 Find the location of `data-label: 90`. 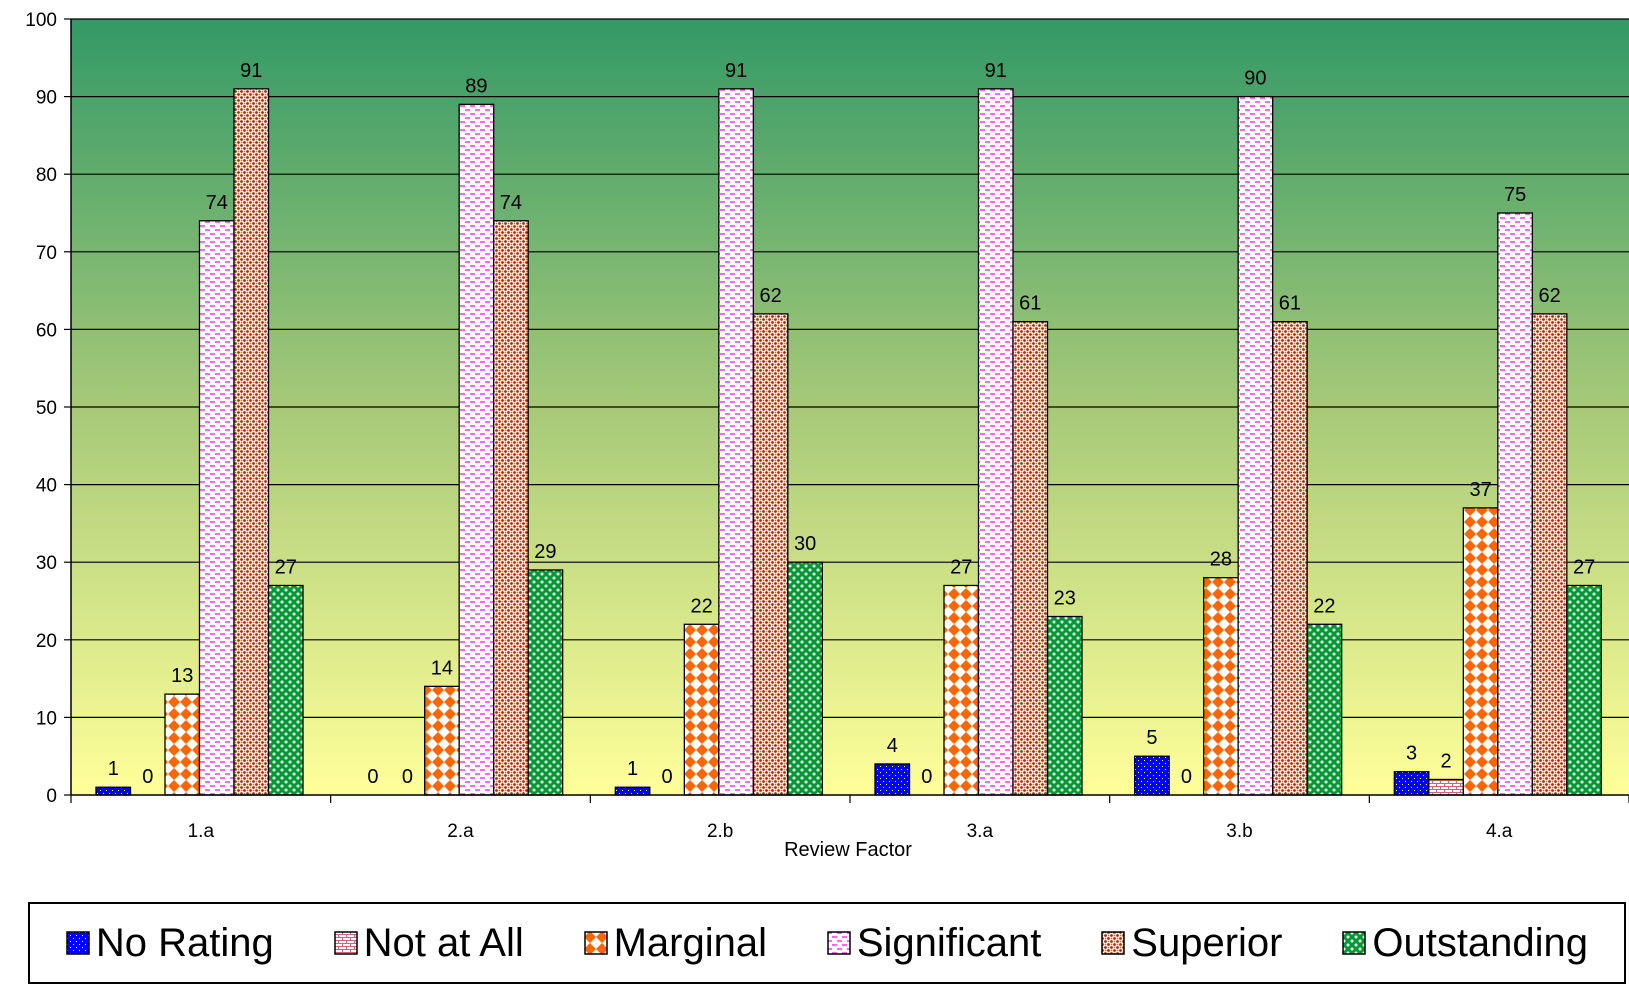

data-label: 90 is located at coordinates (1255, 79).